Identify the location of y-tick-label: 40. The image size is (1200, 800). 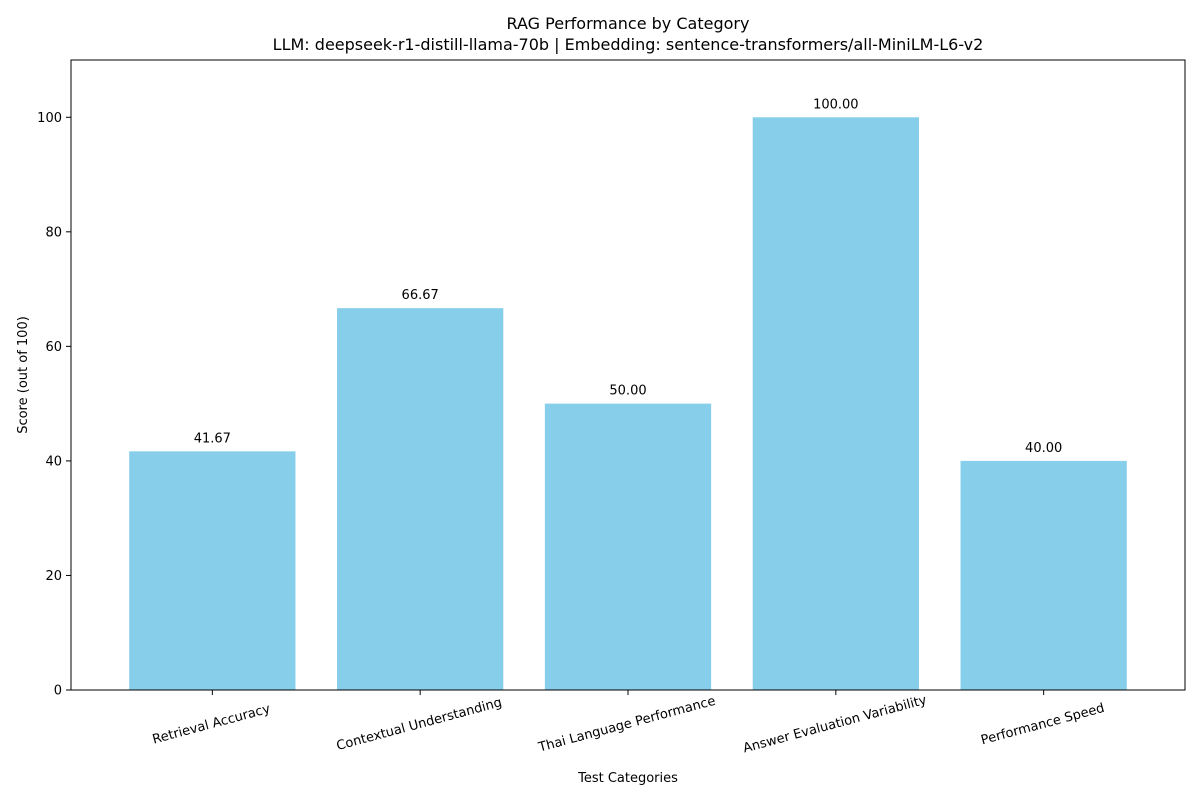
(53, 461).